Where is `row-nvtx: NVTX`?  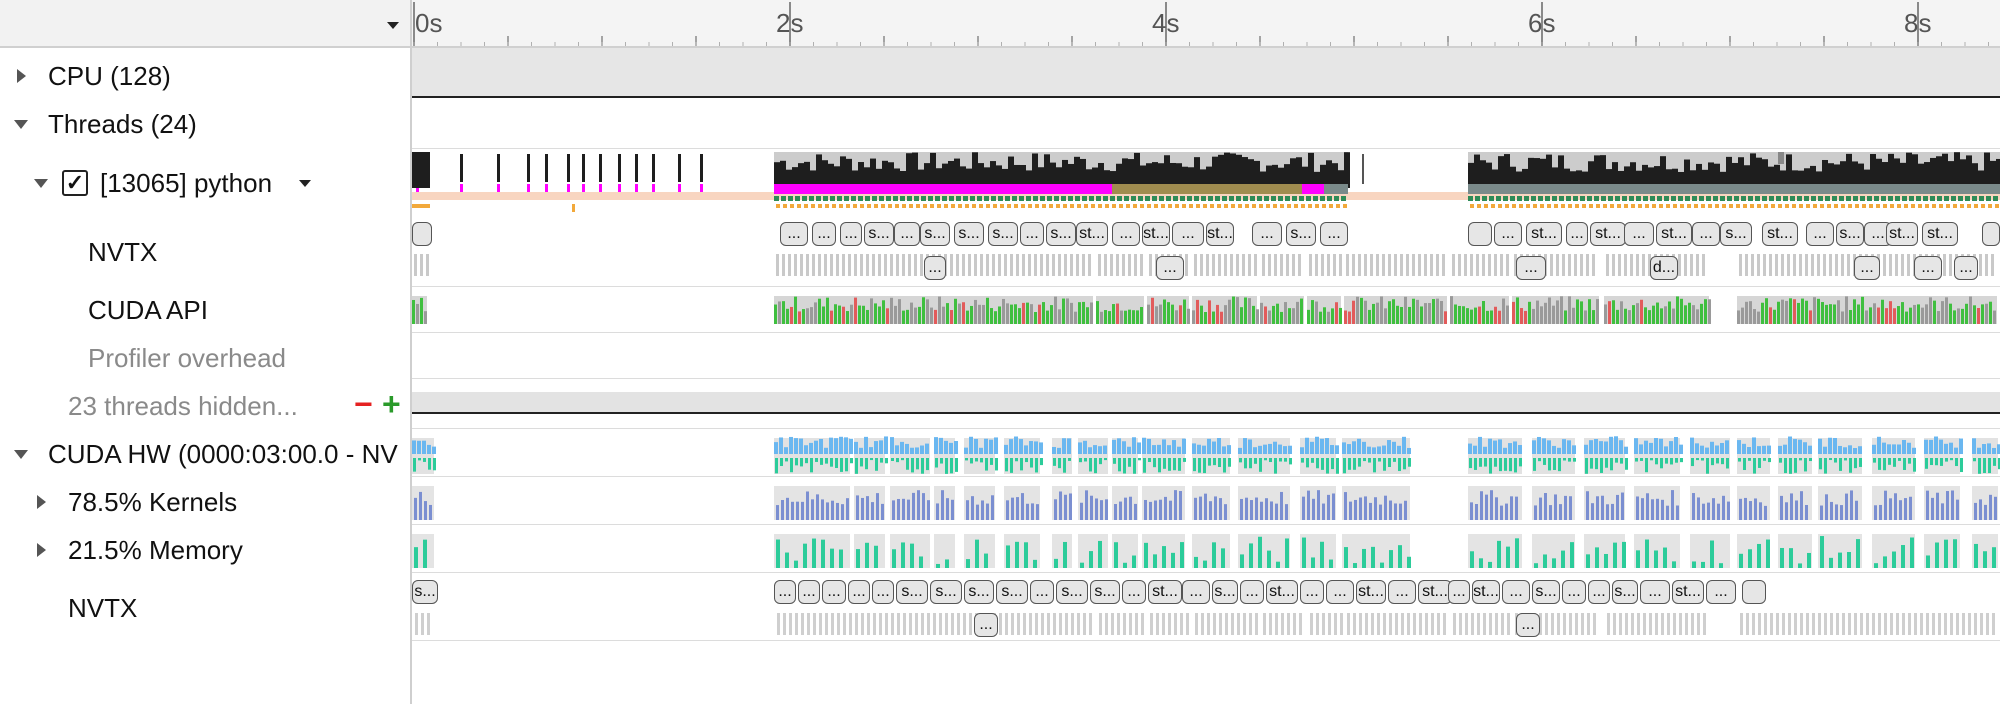
row-nvtx: NVTX is located at coordinates (205, 252).